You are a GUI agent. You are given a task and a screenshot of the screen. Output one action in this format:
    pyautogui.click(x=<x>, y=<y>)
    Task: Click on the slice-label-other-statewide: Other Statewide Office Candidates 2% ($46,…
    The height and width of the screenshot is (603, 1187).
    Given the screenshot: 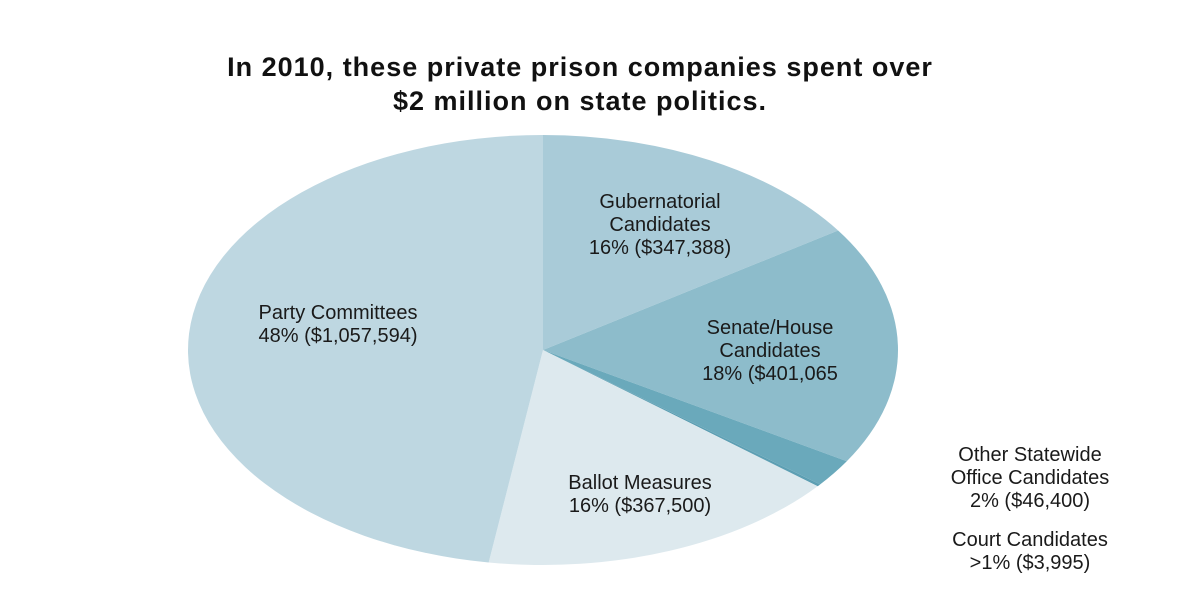 What is the action you would take?
    pyautogui.click(x=1030, y=478)
    